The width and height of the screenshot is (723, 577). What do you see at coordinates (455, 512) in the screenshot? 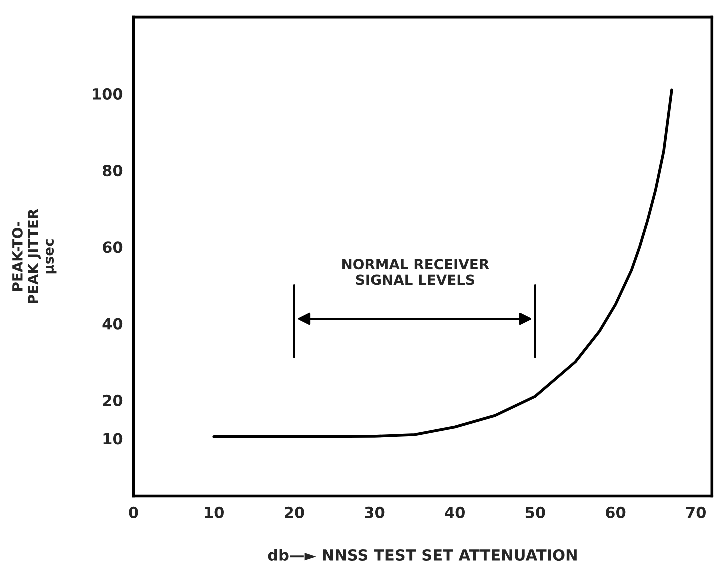
I see `x-tick-label: 40` at bounding box center [455, 512].